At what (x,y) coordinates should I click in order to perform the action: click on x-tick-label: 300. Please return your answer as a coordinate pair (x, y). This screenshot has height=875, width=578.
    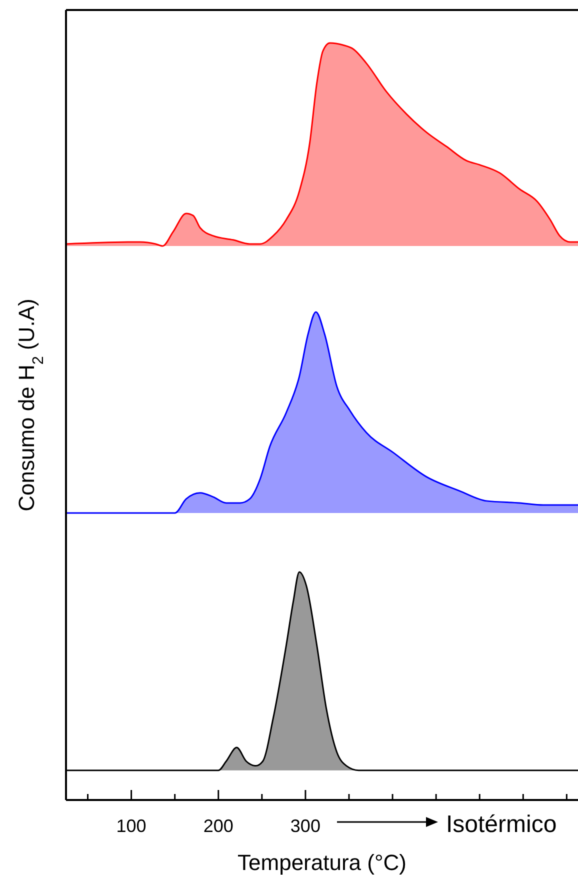
    Looking at the image, I should click on (305, 826).